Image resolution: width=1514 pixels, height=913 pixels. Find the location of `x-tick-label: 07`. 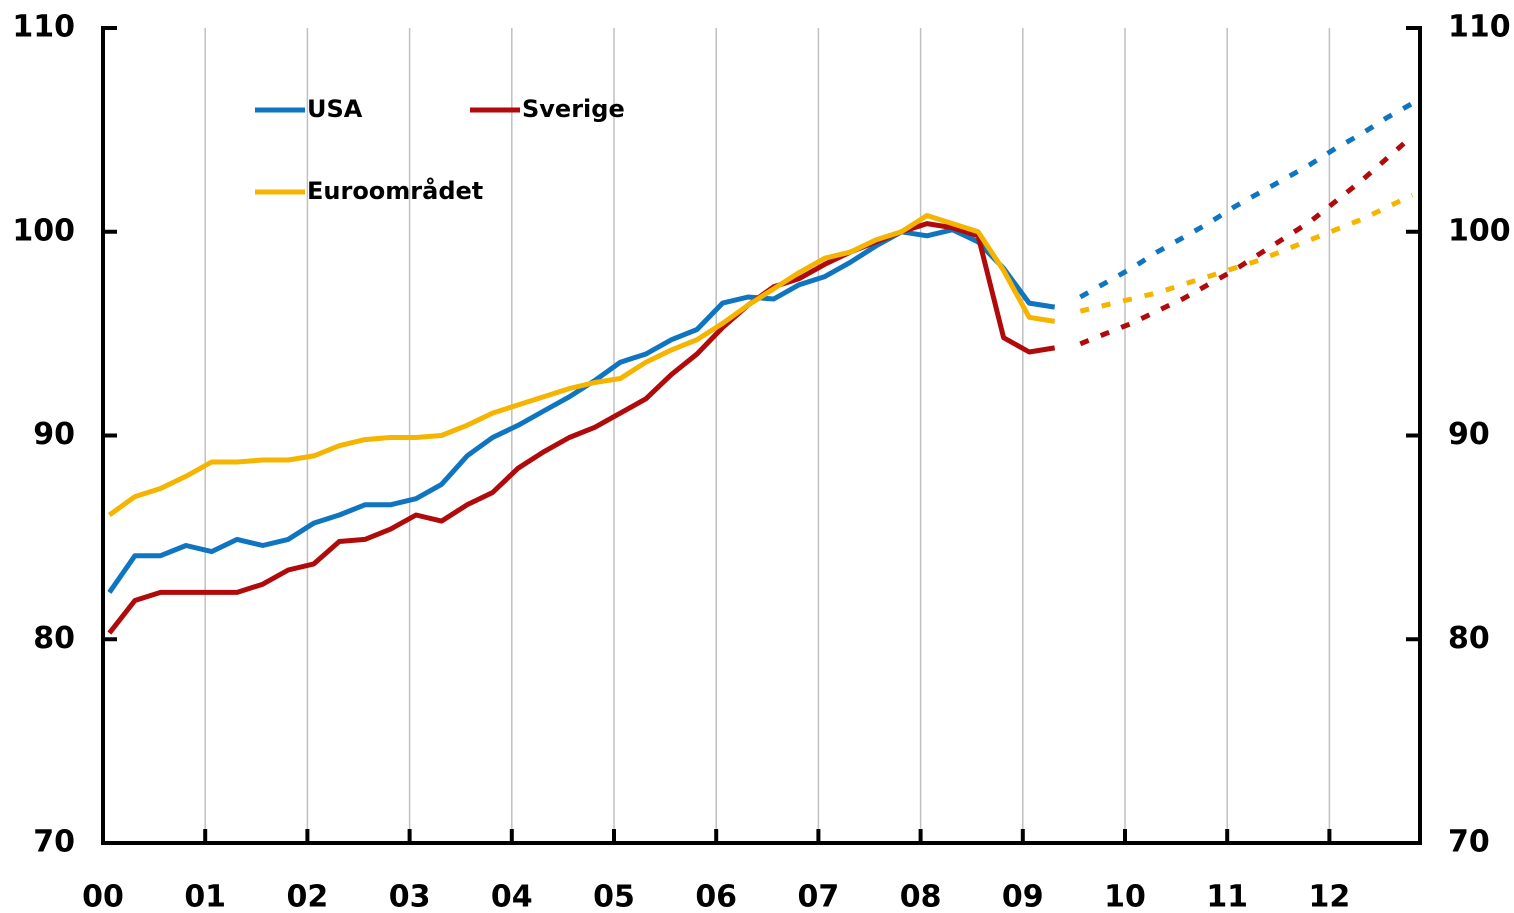

x-tick-label: 07 is located at coordinates (819, 896).